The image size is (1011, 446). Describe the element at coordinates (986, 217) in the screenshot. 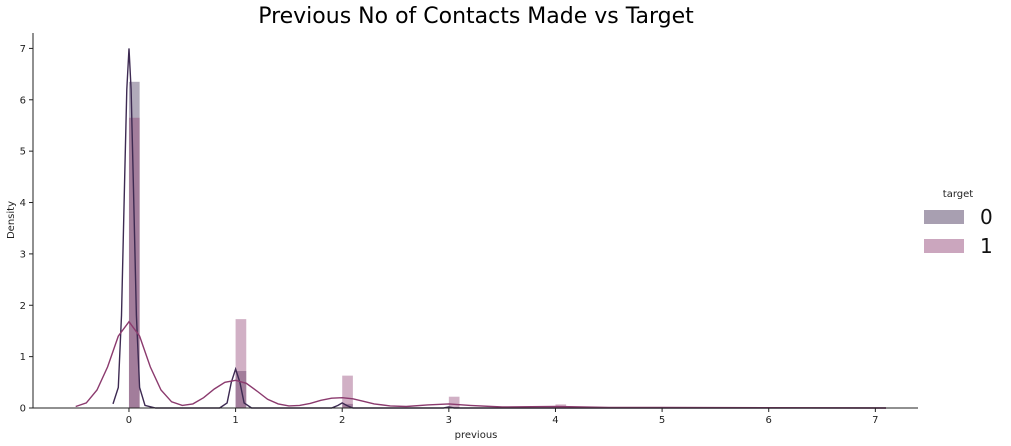

I see `legend-label-0: 0` at that location.